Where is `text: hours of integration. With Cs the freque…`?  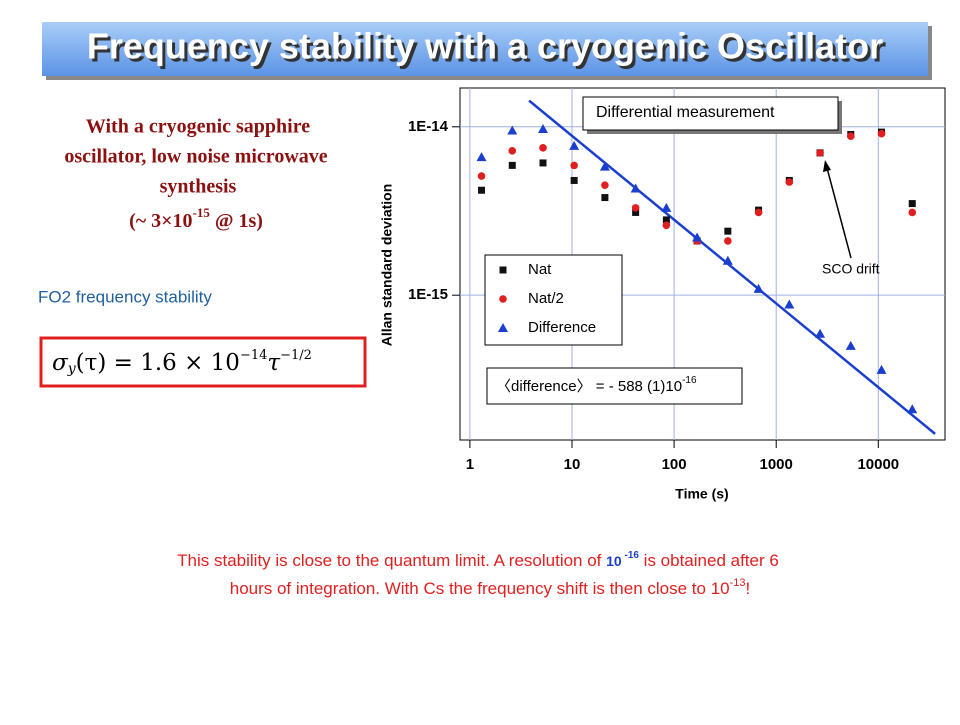 text: hours of integration. With Cs the freque… is located at coordinates (480, 588).